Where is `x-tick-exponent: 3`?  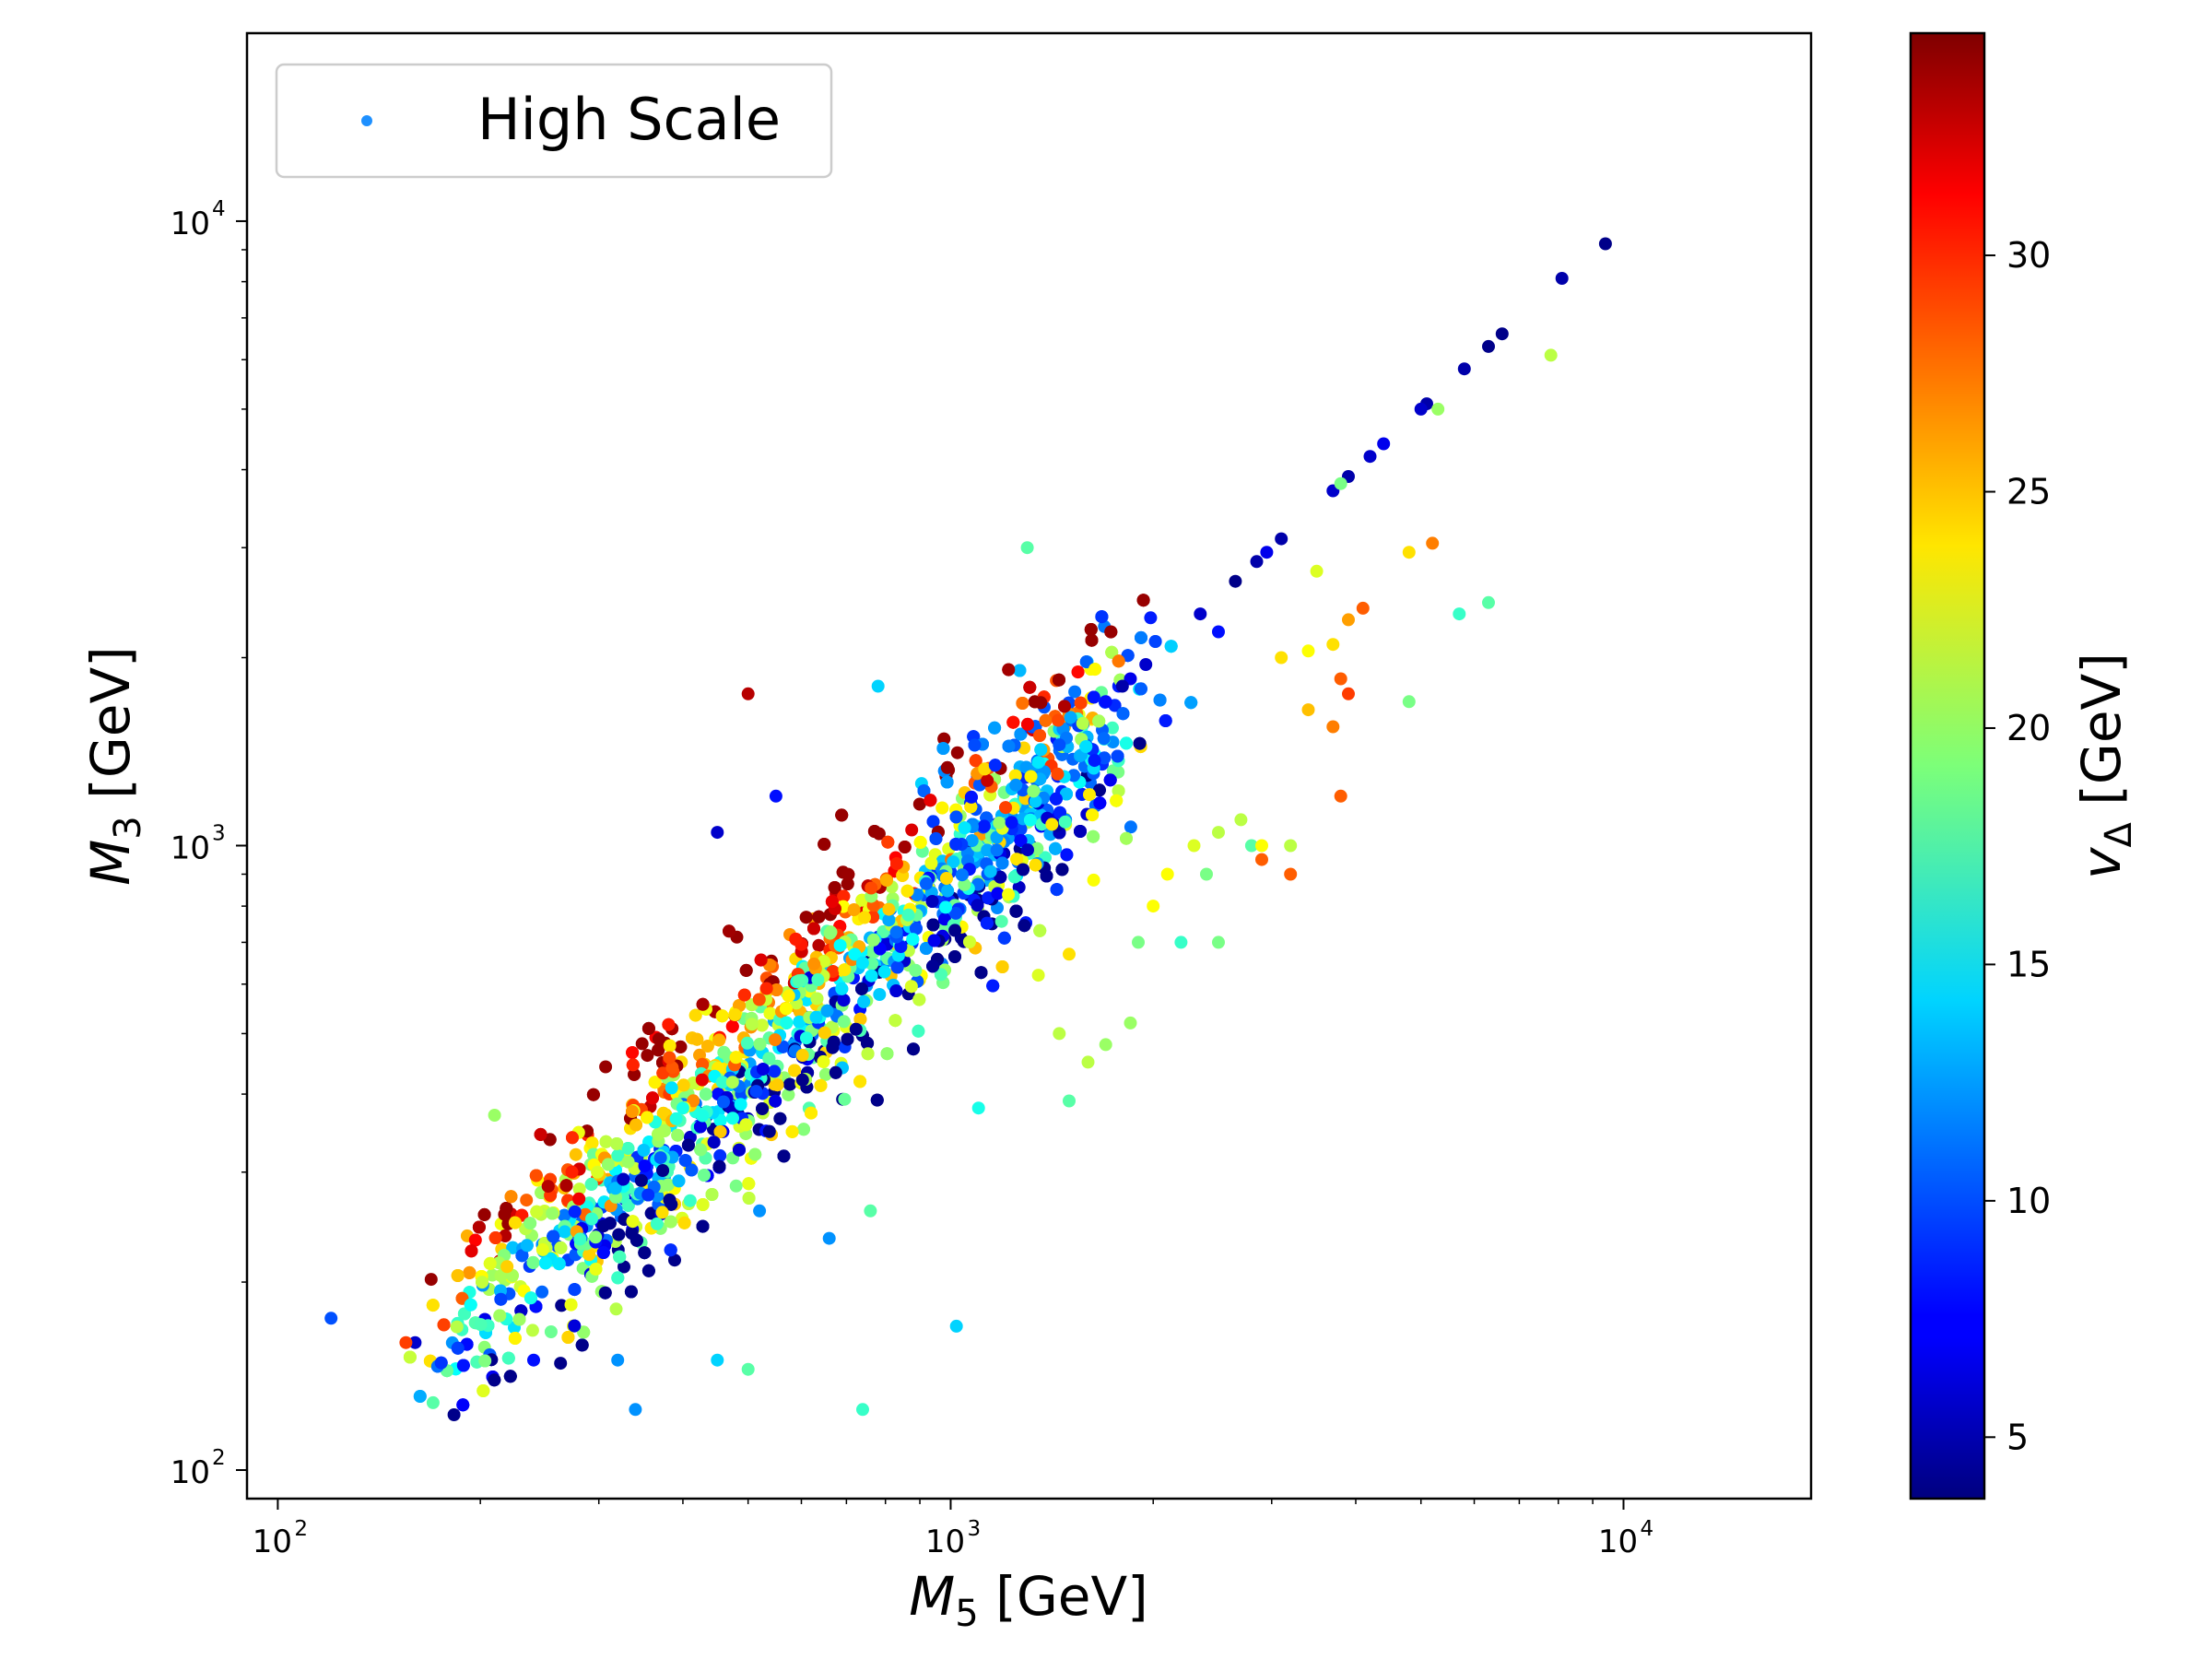
x-tick-exponent: 3 is located at coordinates (974, 1529).